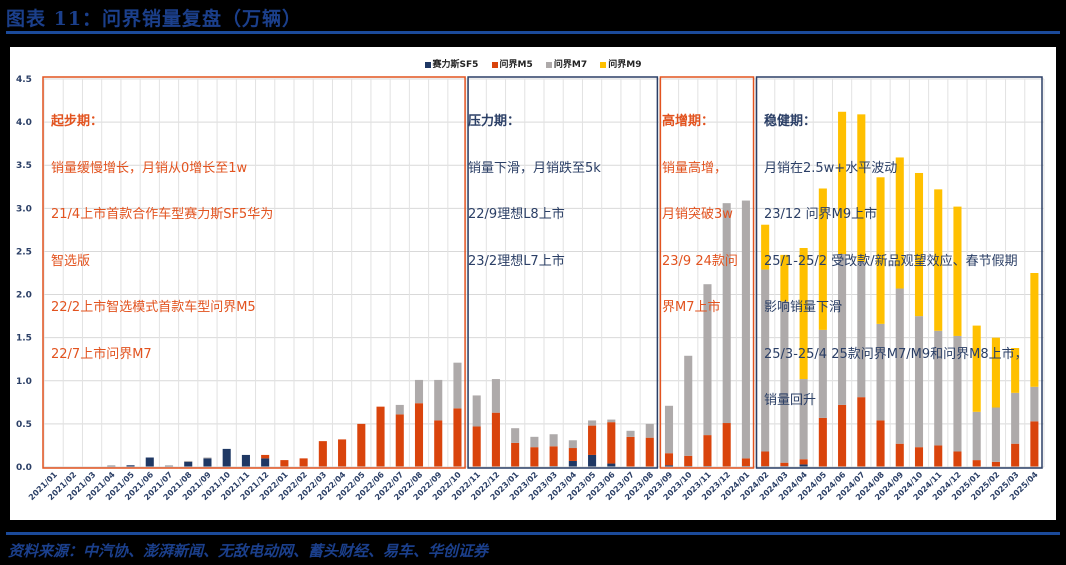 The image size is (1066, 565). I want to click on chart-legend: 赛力斯SF5 问界M5 问界M7 问界M9, so click(533, 63).